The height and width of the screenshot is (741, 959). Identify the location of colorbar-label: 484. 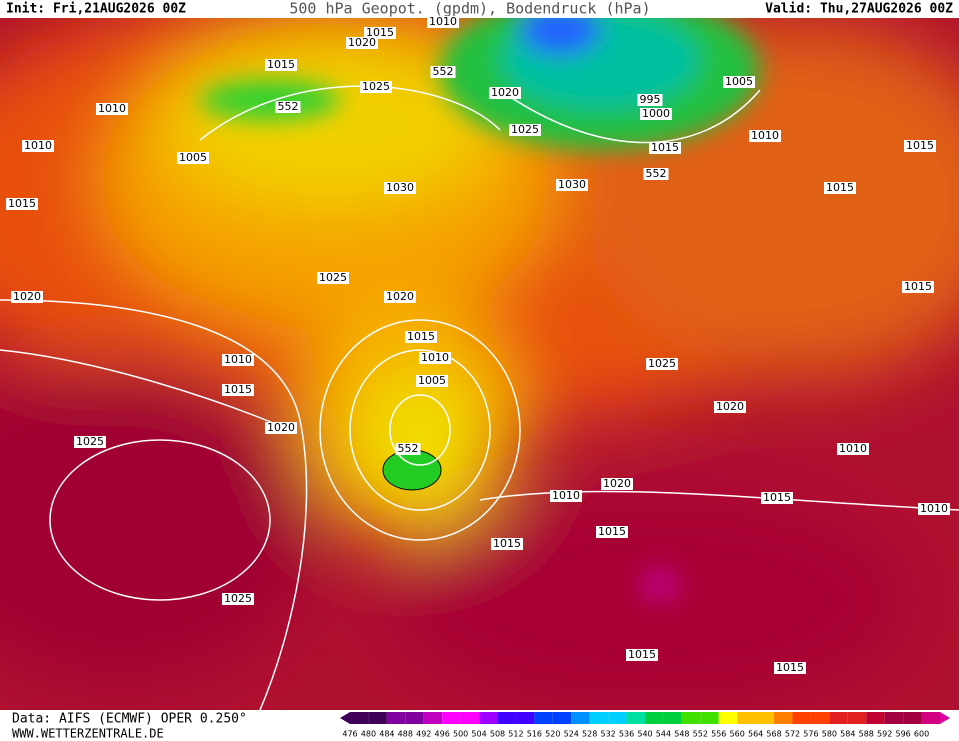
(386, 734).